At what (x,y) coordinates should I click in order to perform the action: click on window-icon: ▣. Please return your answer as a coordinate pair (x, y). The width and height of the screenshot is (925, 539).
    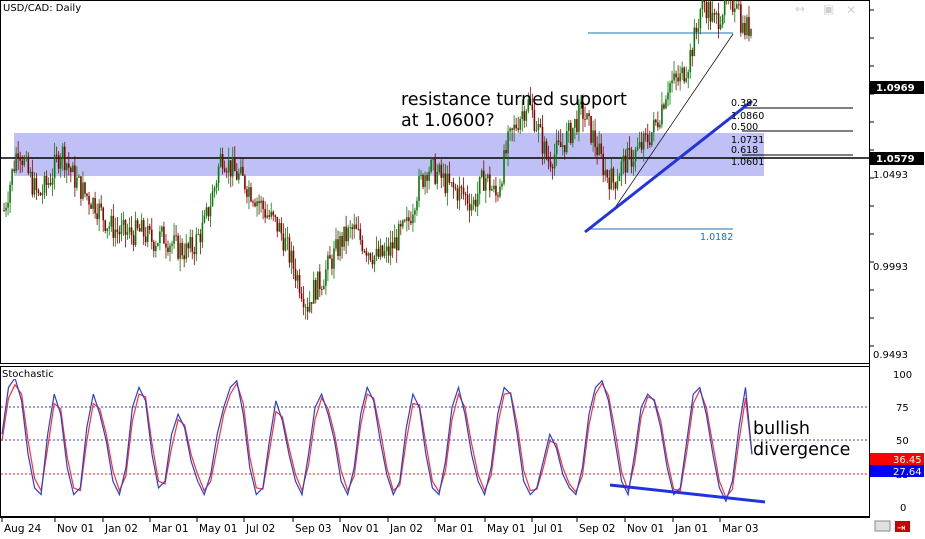
    Looking at the image, I should click on (828, 9).